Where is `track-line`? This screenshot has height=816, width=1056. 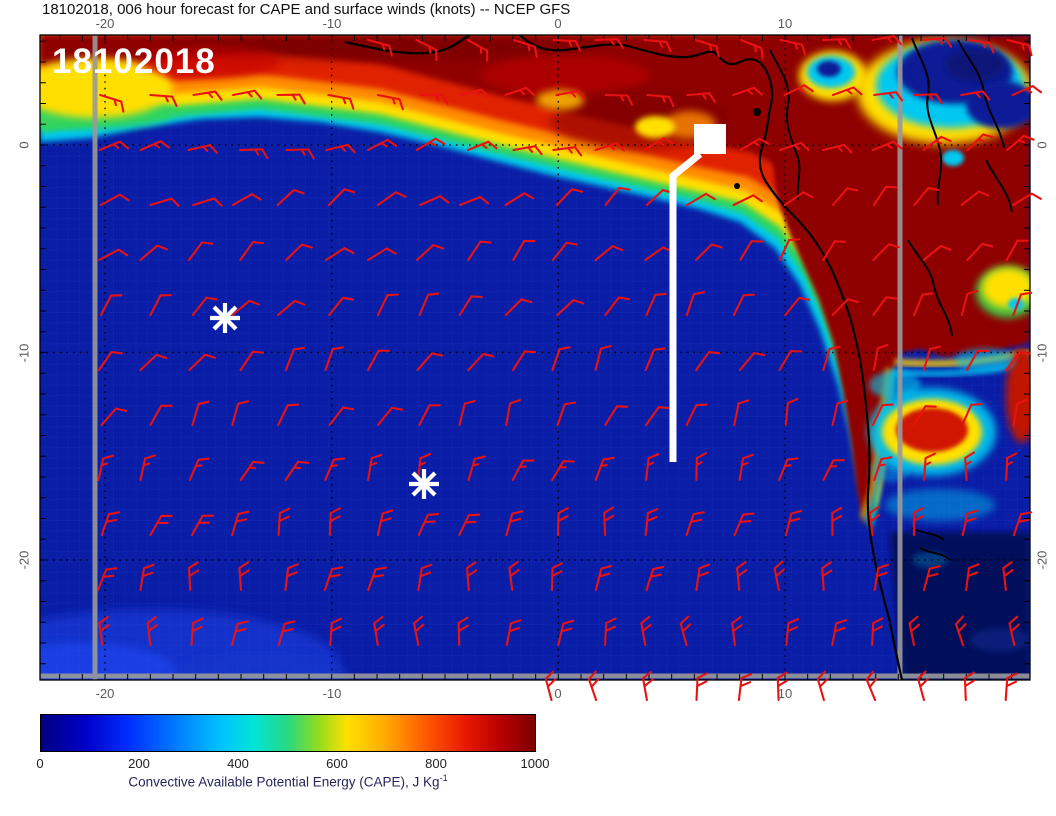
track-line is located at coordinates (686, 306).